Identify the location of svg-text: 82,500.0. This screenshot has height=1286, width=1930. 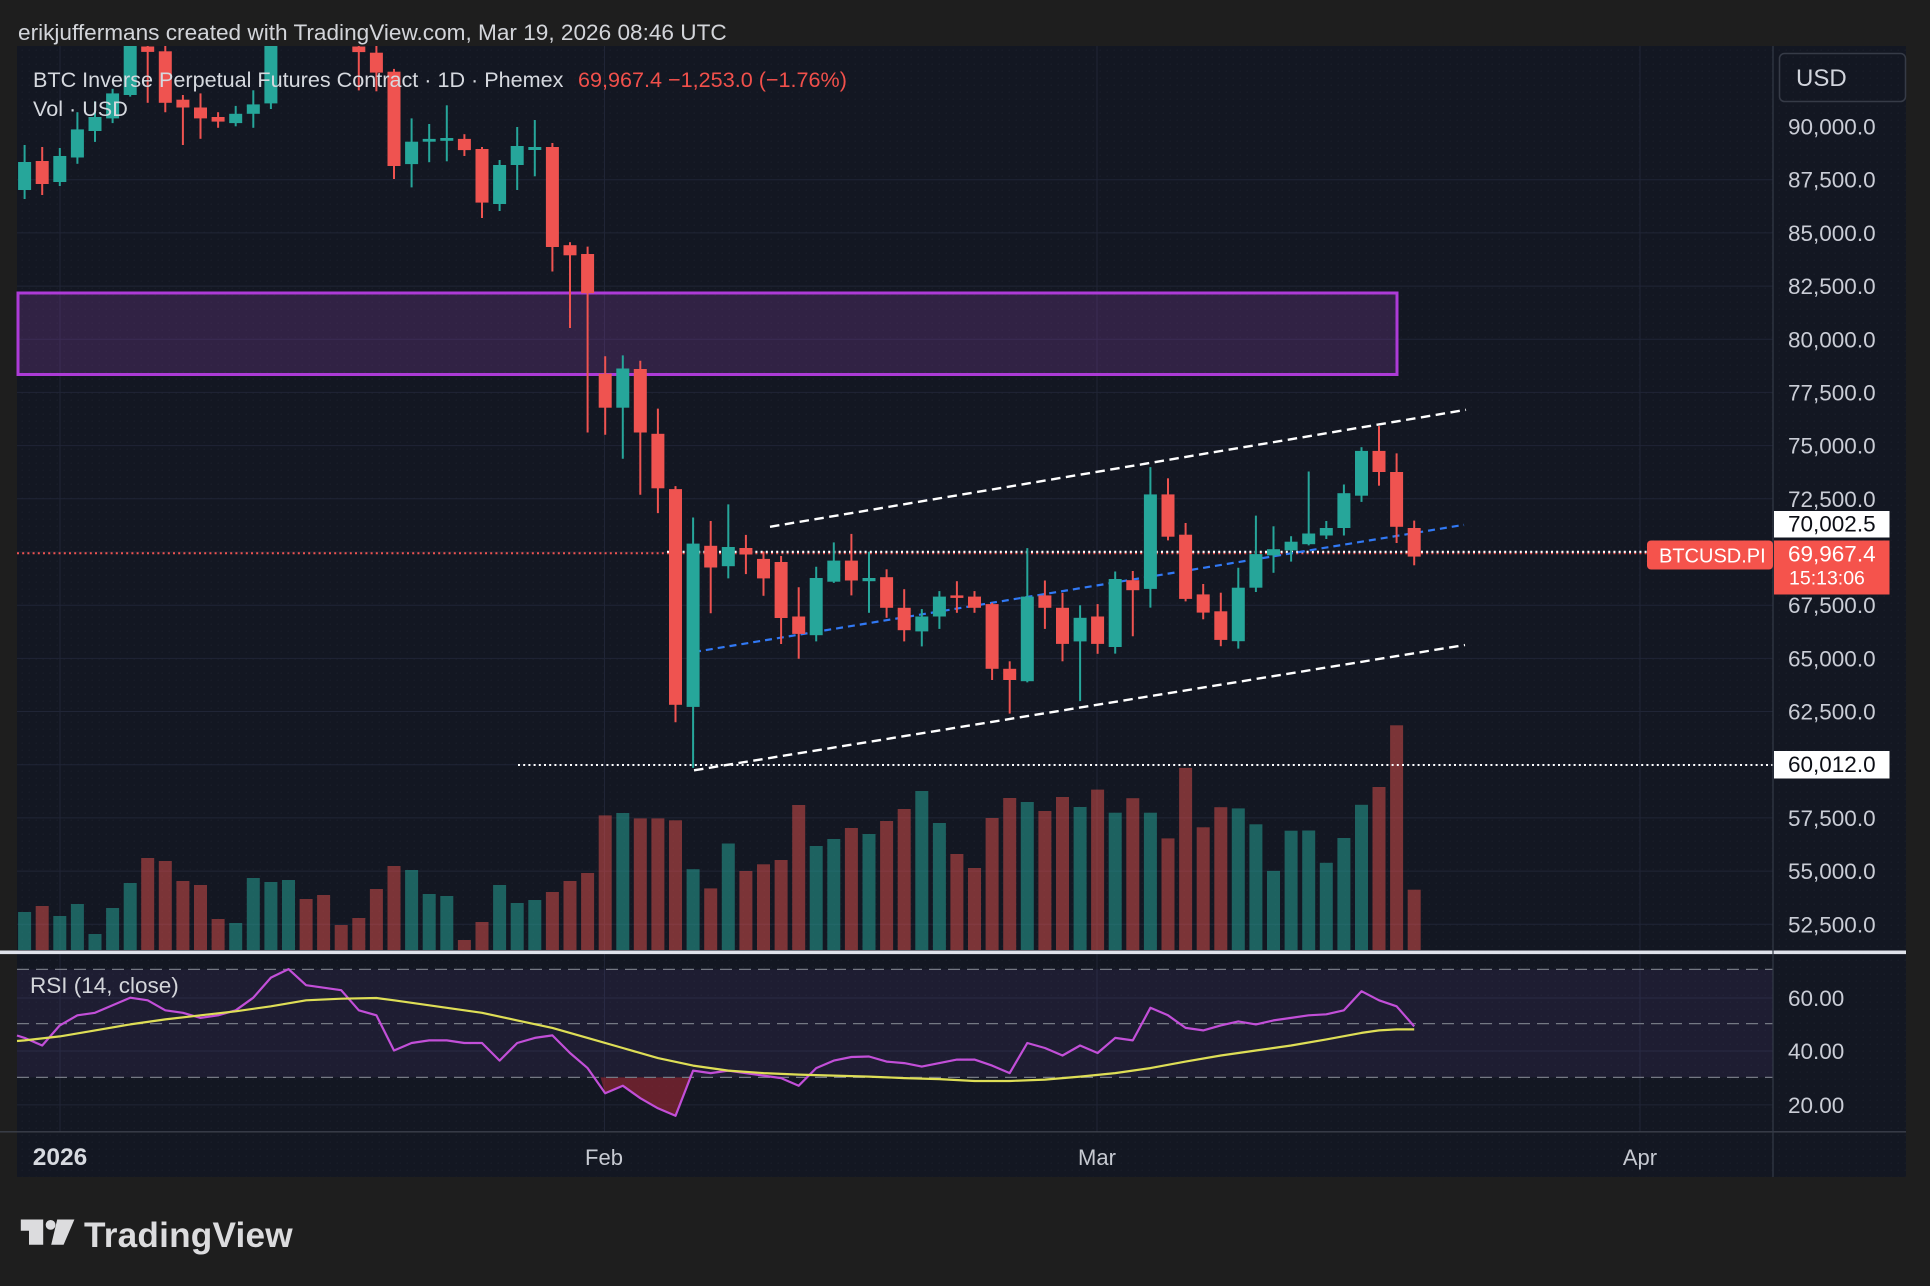
(1832, 286).